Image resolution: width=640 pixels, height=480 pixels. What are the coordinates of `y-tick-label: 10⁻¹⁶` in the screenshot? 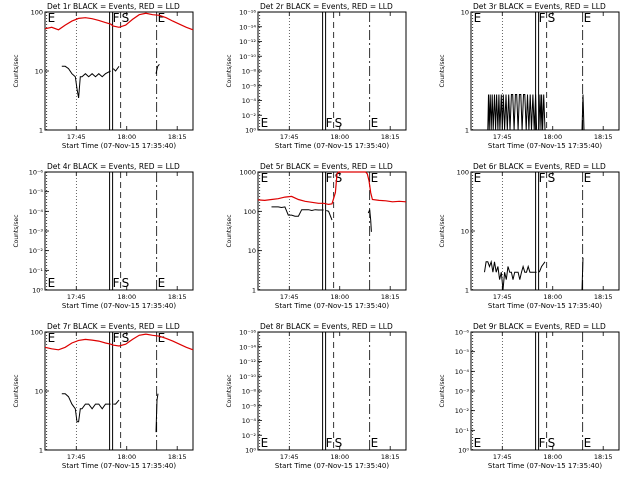 It's located at (247, 13).